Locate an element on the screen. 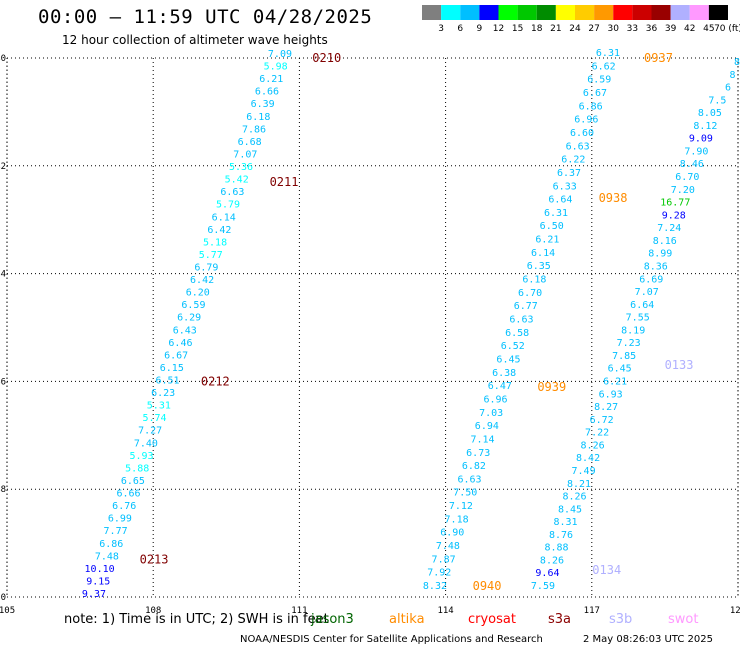 Image resolution: width=740 pixels, height=650 pixels. pass-time-label: 0212 is located at coordinates (215, 381).